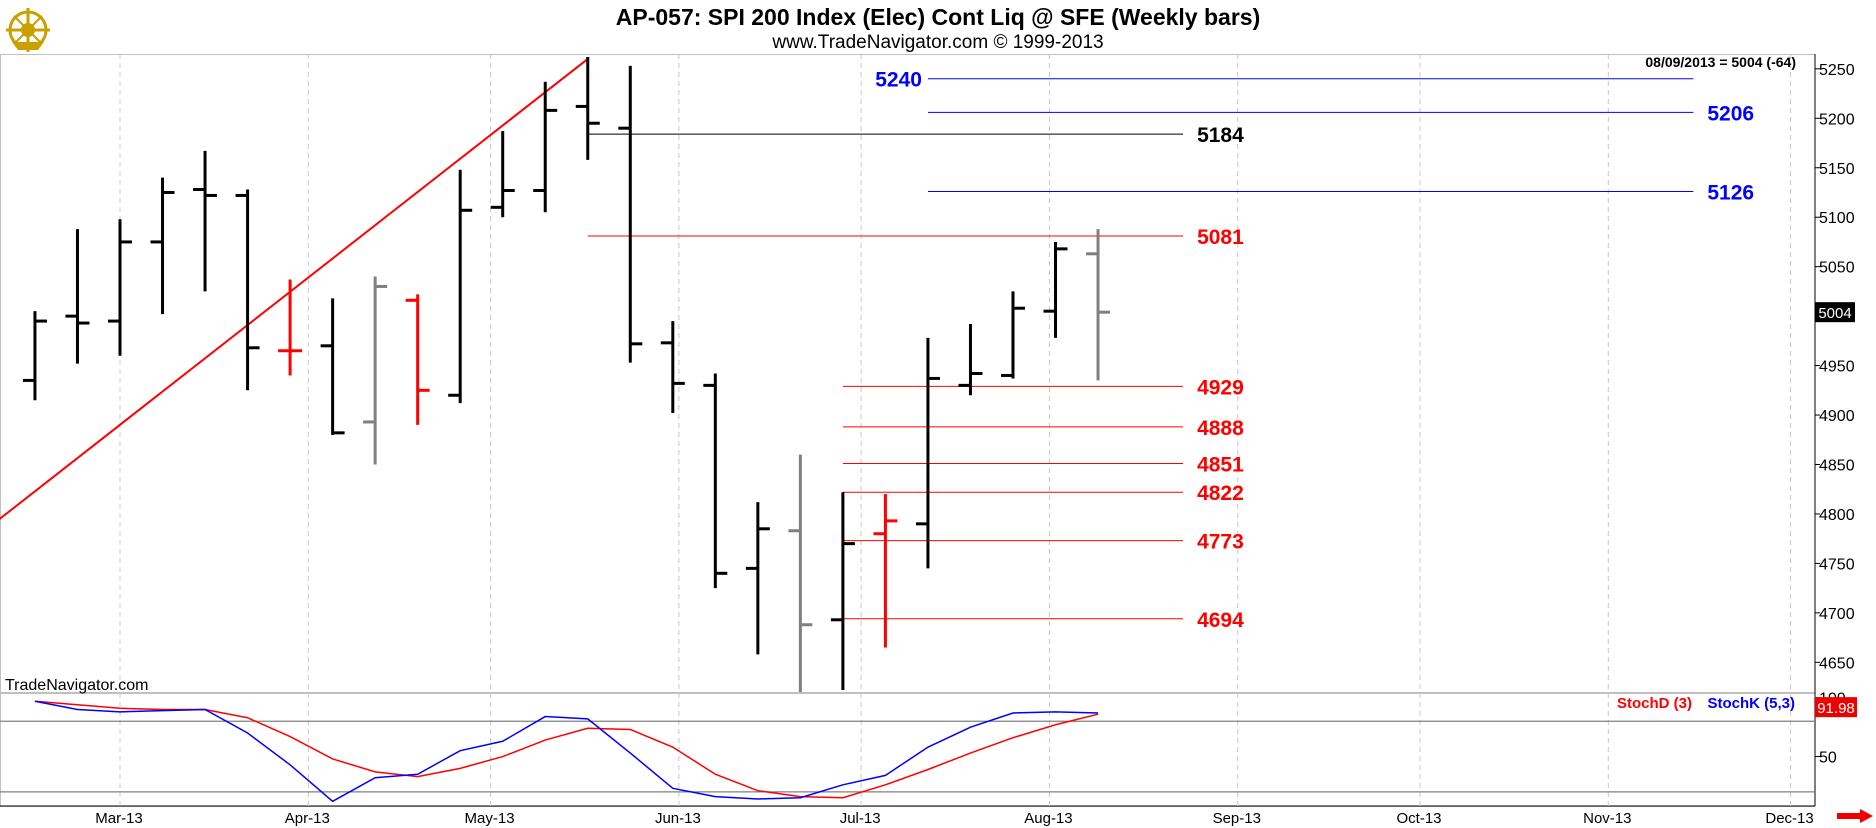 This screenshot has width=1876, height=828. What do you see at coordinates (1837, 119) in the screenshot?
I see `y-tick-label: 5200` at bounding box center [1837, 119].